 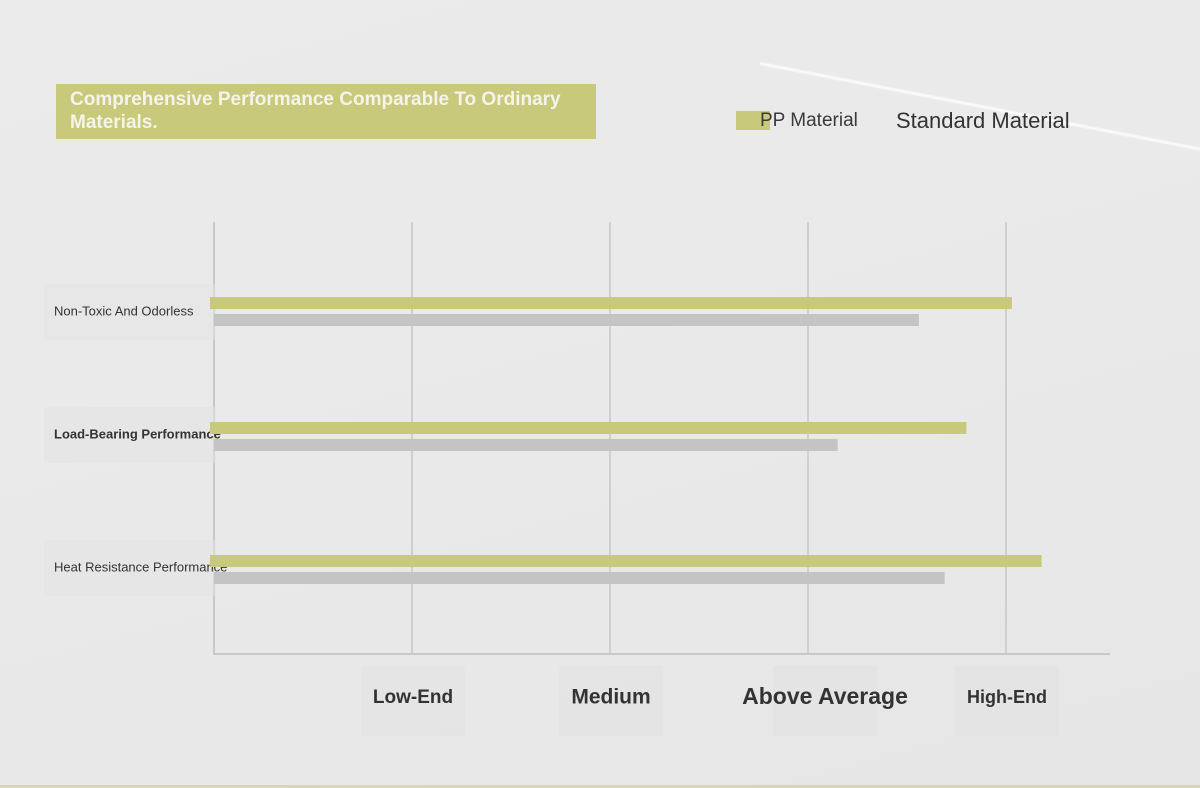 I want to click on legend-swatch-pp, so click(x=753, y=120).